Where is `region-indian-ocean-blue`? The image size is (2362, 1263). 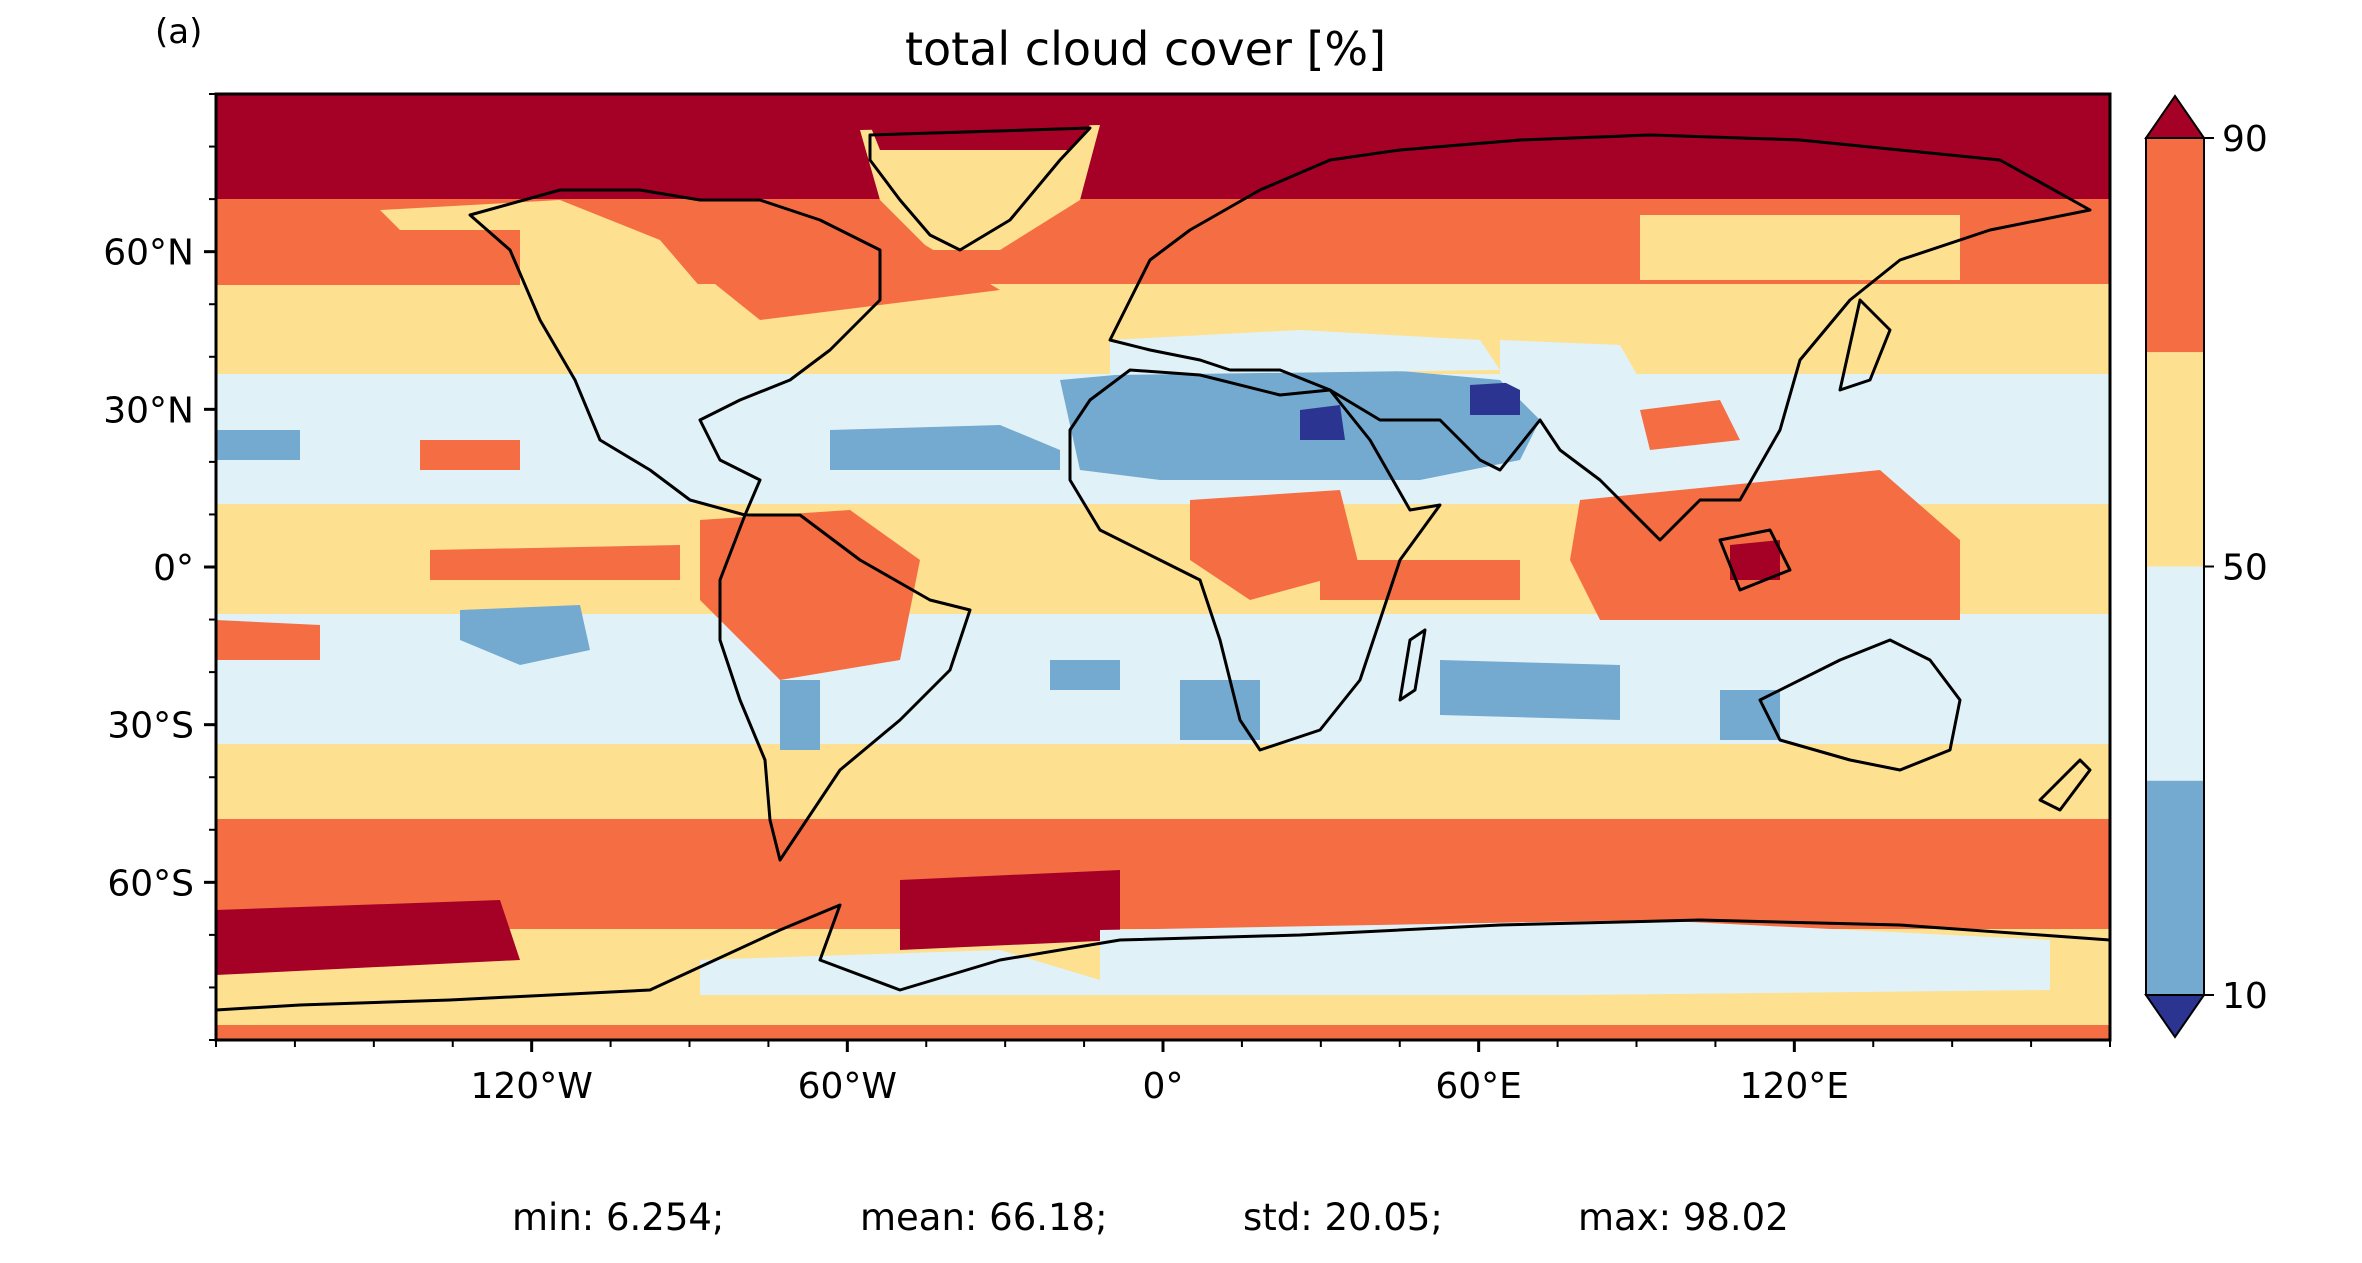 region-indian-ocean-blue is located at coordinates (1530, 690).